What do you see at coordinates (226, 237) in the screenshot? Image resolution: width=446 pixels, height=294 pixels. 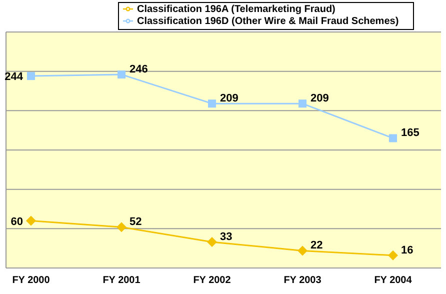 I see `data-label: 33` at bounding box center [226, 237].